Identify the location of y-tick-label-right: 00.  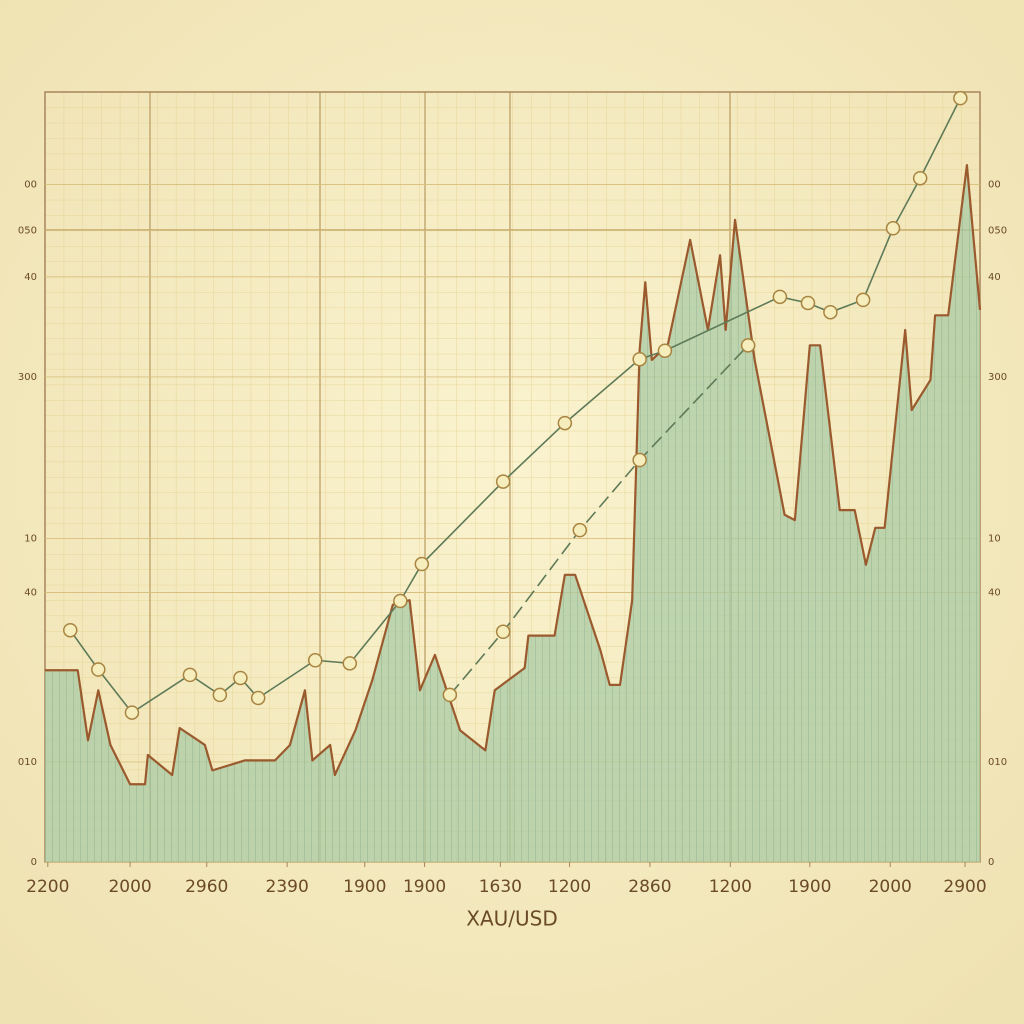
(994, 184).